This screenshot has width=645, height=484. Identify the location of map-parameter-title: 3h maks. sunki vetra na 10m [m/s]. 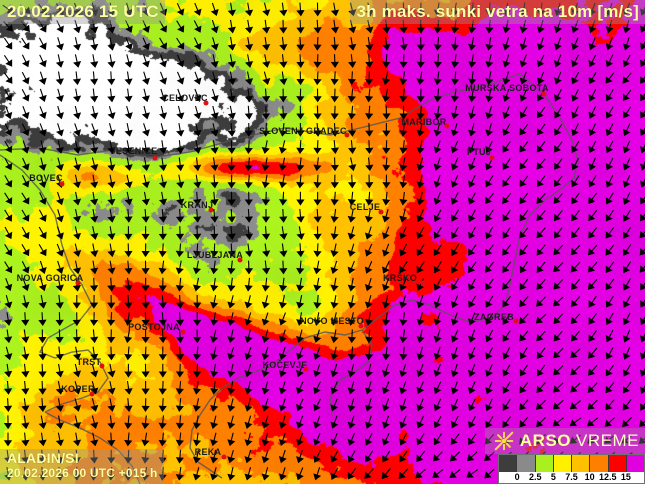
(497, 12).